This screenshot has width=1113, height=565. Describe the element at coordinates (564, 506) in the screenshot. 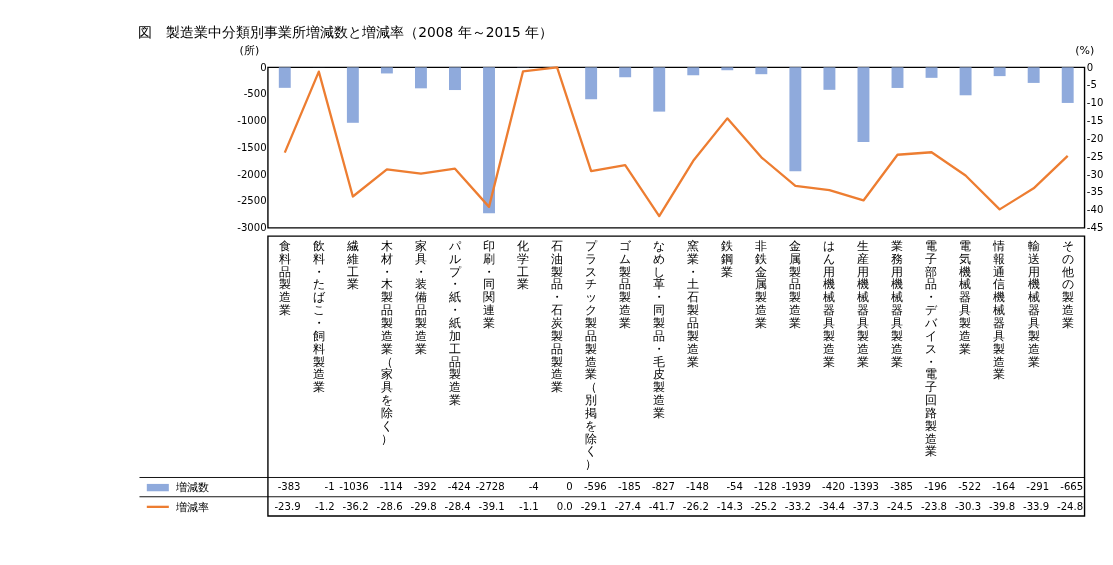

I see `data-label: 0.0` at that location.